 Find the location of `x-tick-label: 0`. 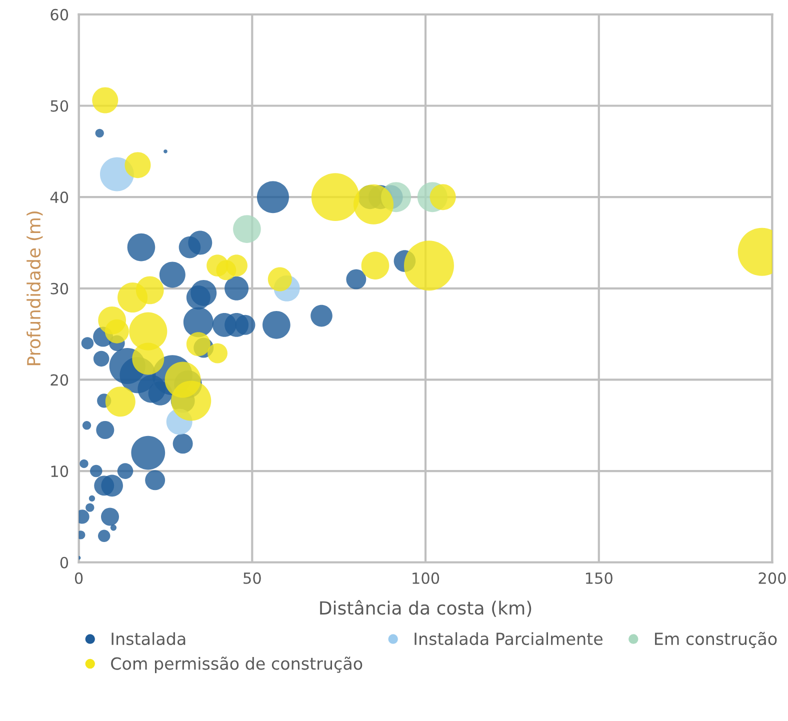

x-tick-label: 0 is located at coordinates (78, 578).